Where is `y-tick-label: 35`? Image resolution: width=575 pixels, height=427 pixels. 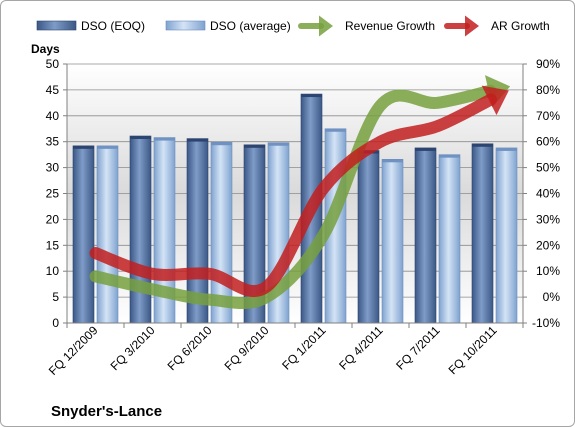 y-tick-label: 35 is located at coordinates (53, 142).